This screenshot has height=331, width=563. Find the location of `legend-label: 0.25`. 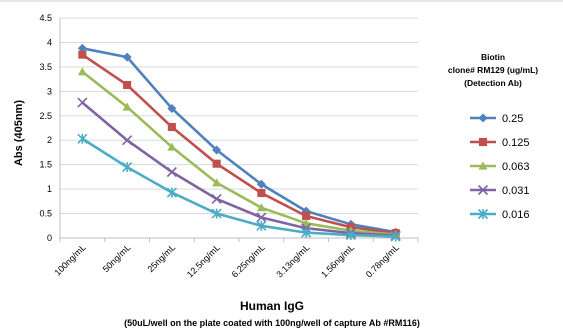

legend-label: 0.25 is located at coordinates (512, 119).